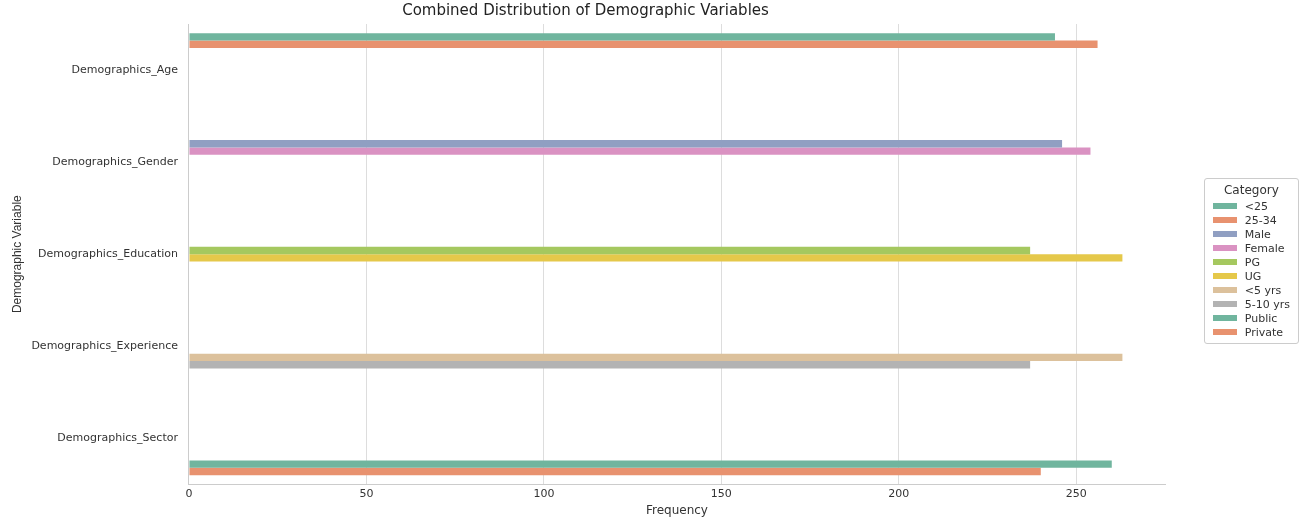  Describe the element at coordinates (366, 493) in the screenshot. I see `x-tick-label: 50` at that location.